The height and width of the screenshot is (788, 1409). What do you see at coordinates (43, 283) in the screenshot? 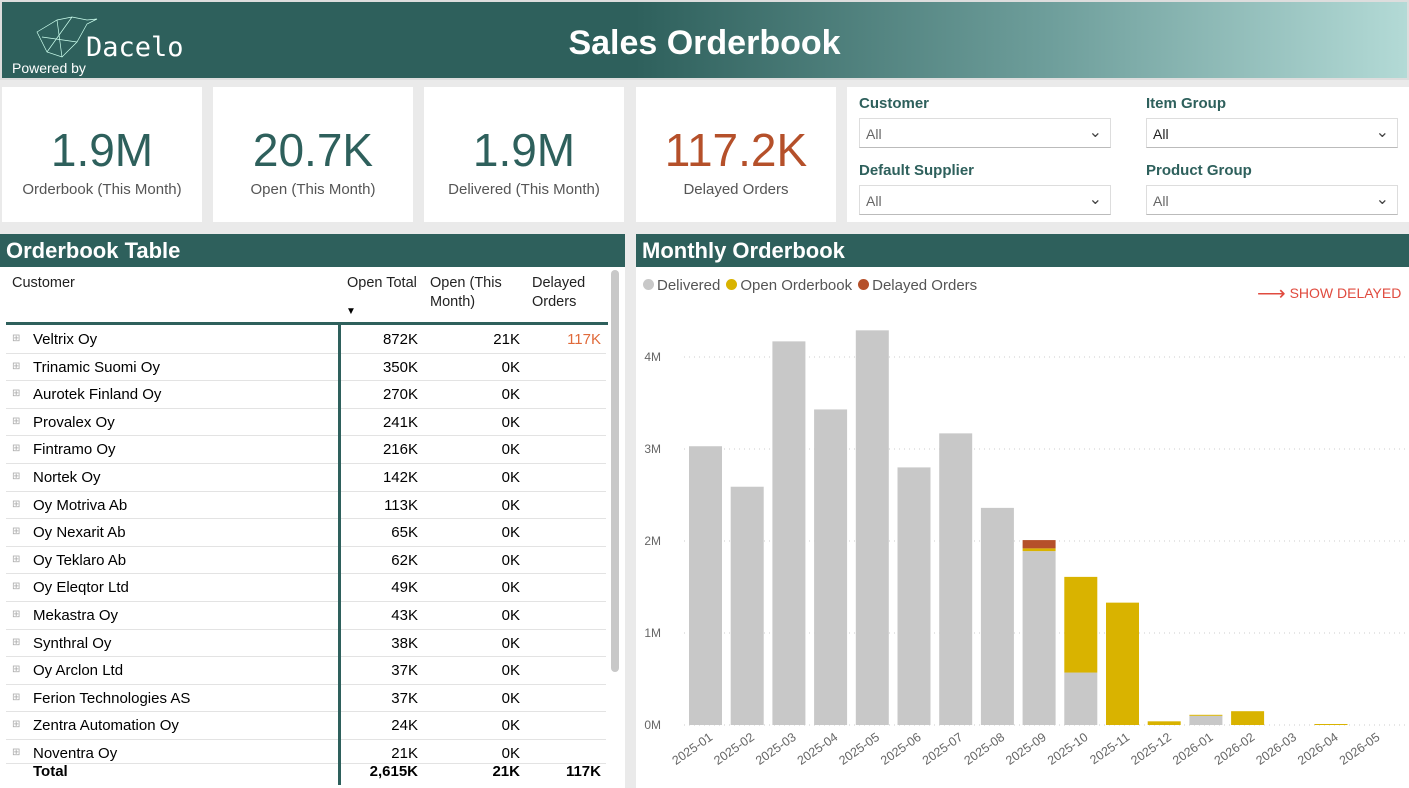
I see `column-header-customer: Customer` at bounding box center [43, 283].